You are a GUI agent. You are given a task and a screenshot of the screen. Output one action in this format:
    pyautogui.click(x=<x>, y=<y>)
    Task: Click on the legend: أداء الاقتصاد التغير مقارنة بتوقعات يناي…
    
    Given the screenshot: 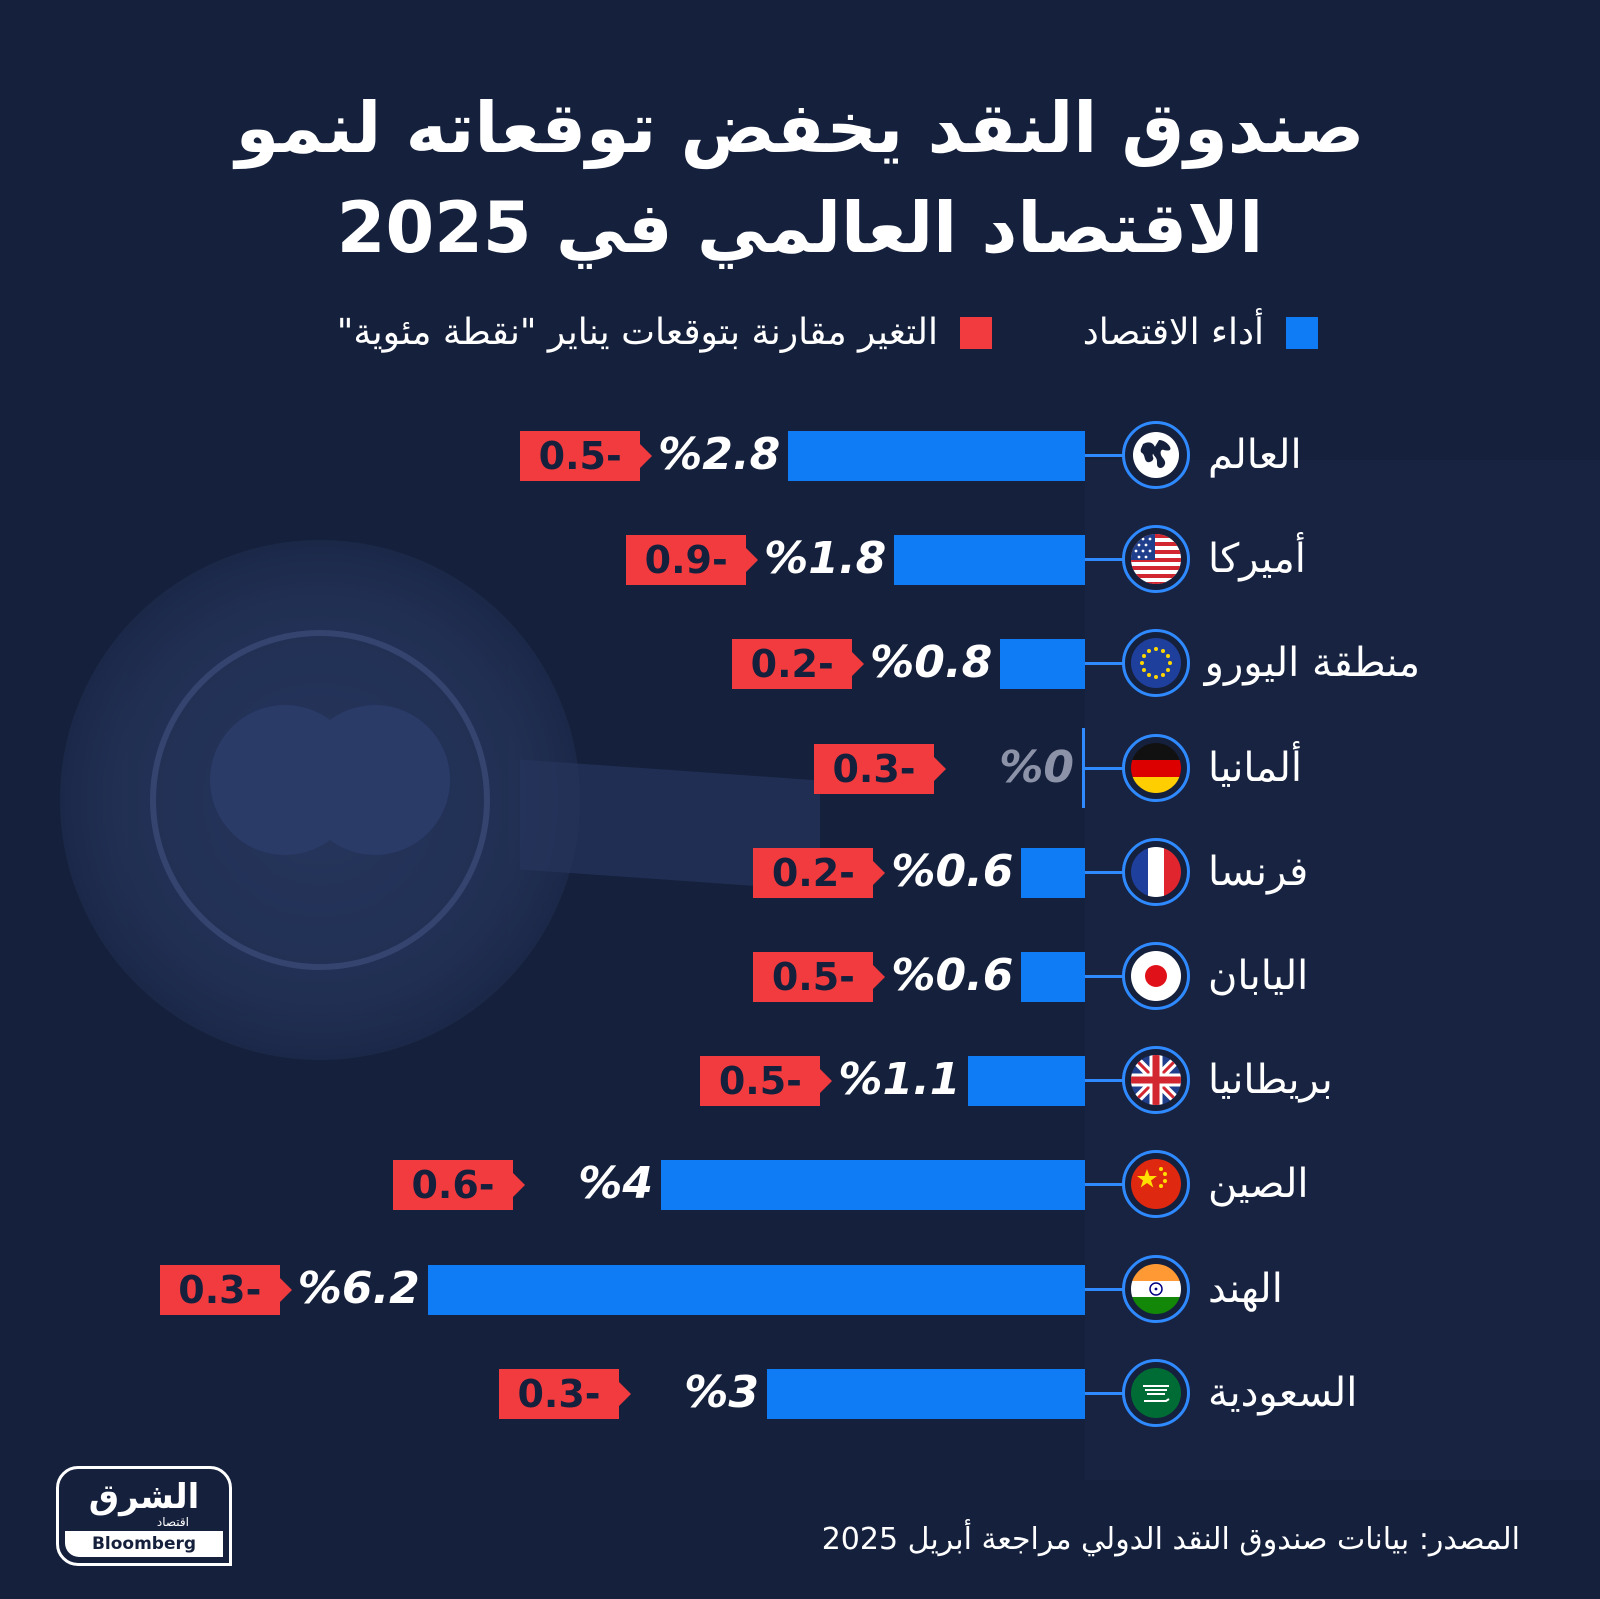 What is the action you would take?
    pyautogui.click(x=800, y=333)
    